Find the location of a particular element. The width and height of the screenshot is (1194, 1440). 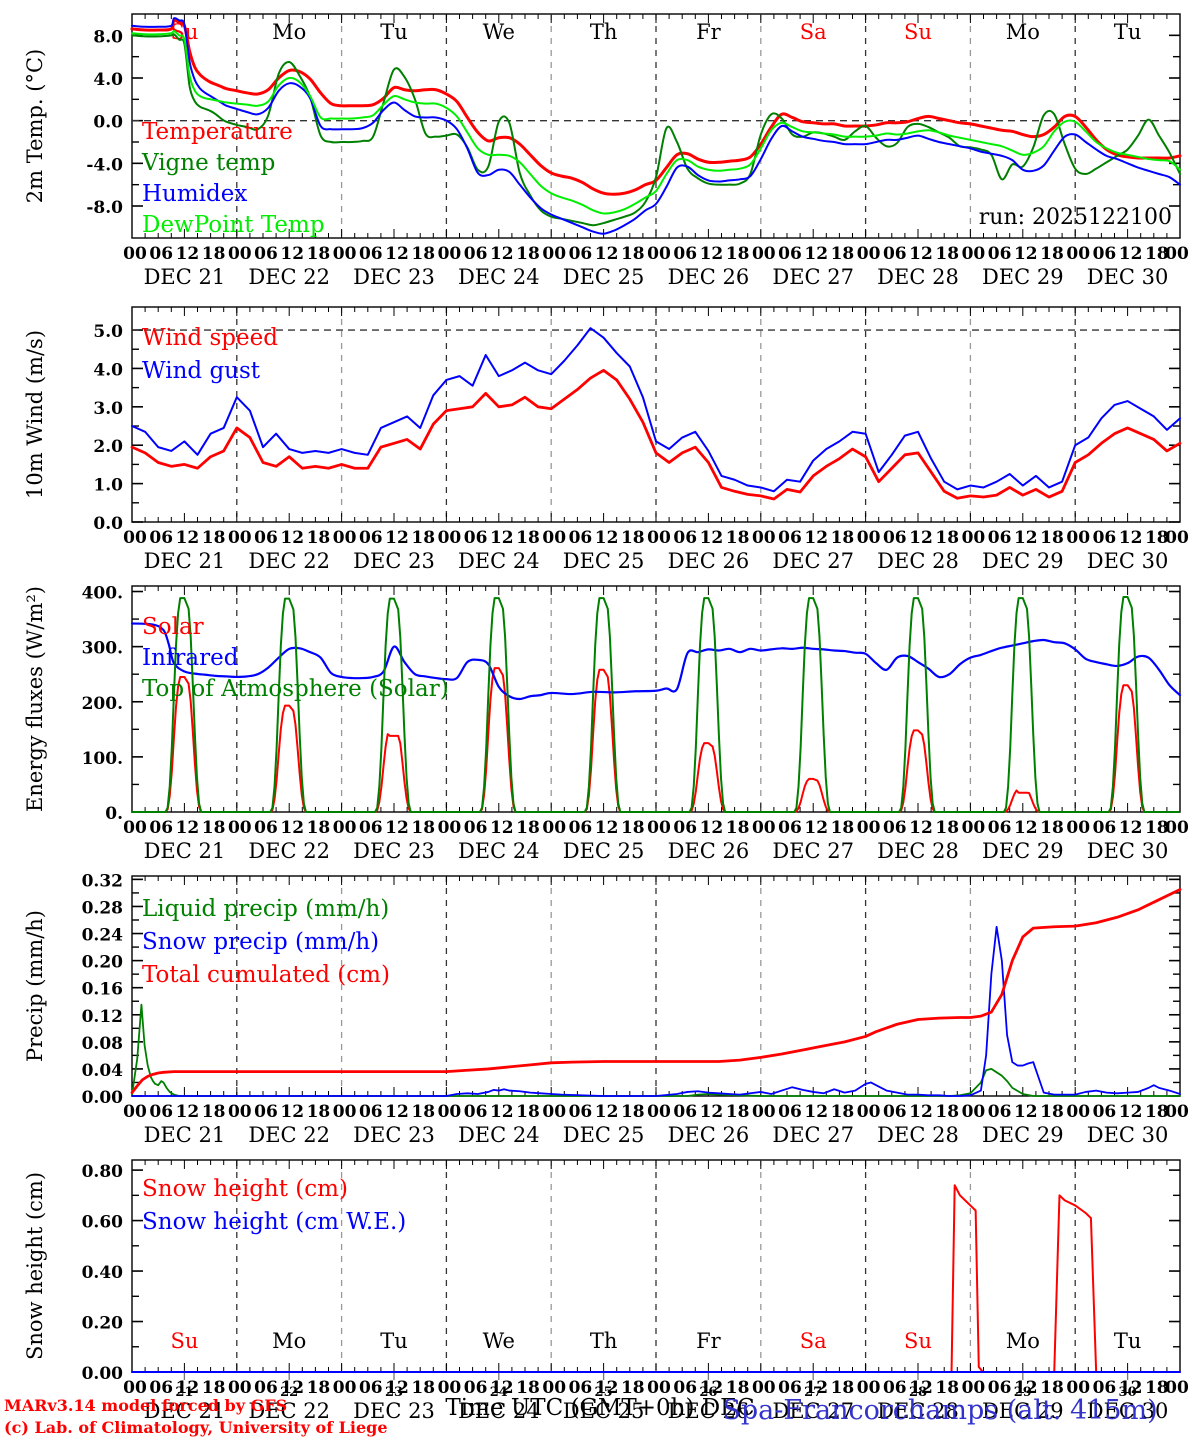

legend-entry-2: Vigne temp is located at coordinates (208, 163).